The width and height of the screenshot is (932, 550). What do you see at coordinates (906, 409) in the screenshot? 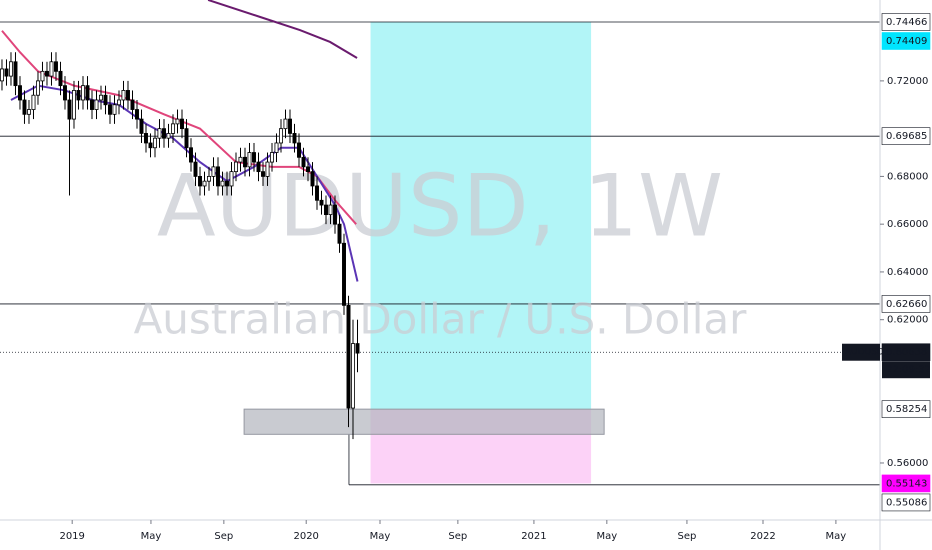
I see `price-badge-label: 0.58254` at bounding box center [906, 409].